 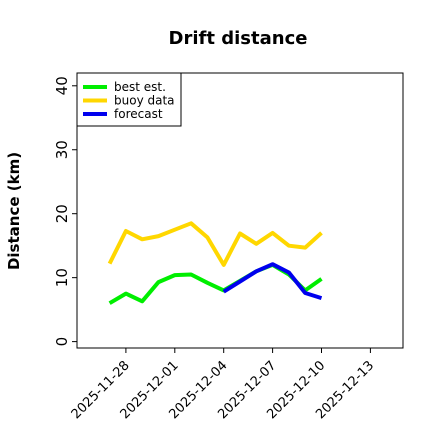 What do you see at coordinates (238, 38) in the screenshot?
I see `chart-title: Drift distance` at bounding box center [238, 38].